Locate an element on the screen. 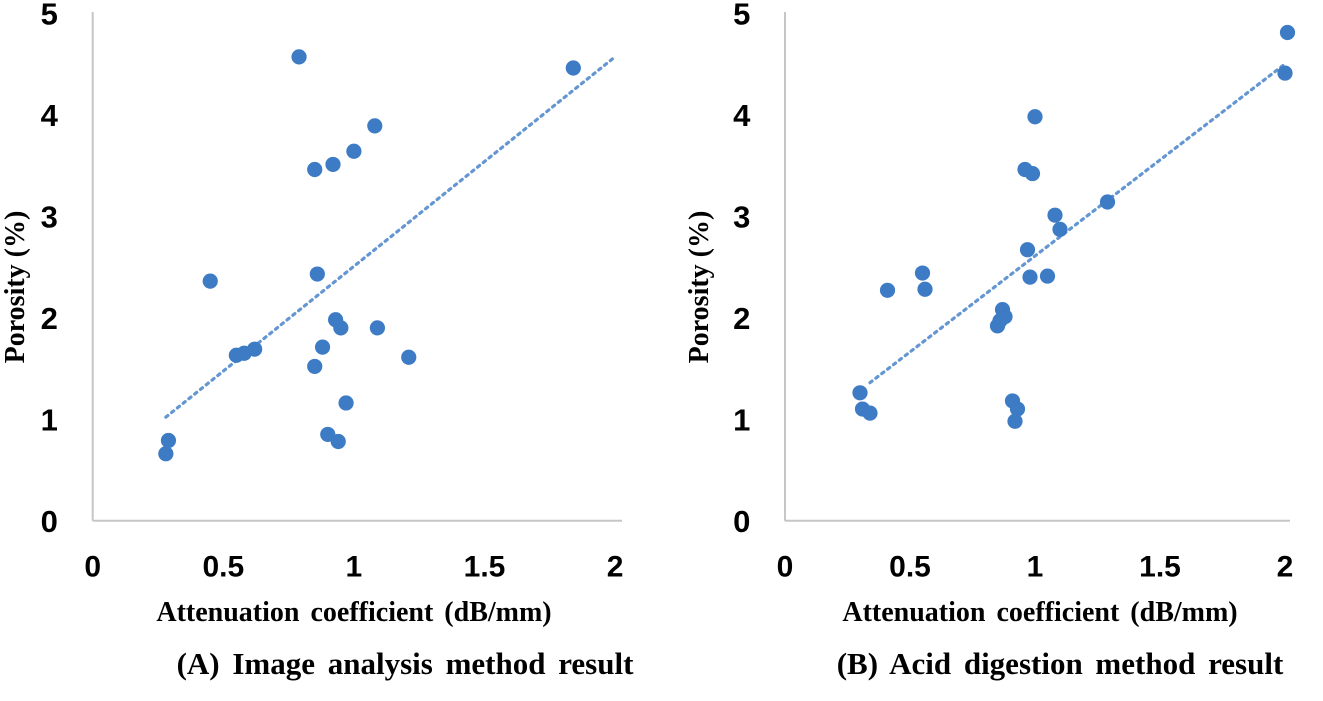 This screenshot has height=701, width=1323. trend-line is located at coordinates (1077, 223).